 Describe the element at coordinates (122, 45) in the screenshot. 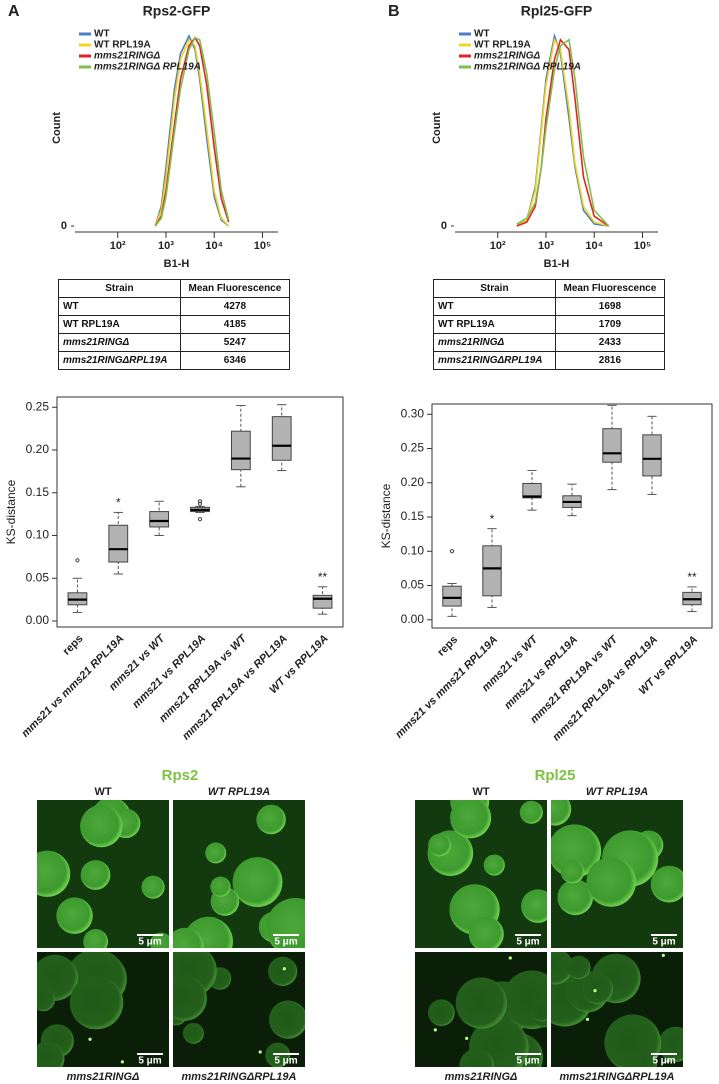

I see `legend-label: WT RPL19A` at that location.